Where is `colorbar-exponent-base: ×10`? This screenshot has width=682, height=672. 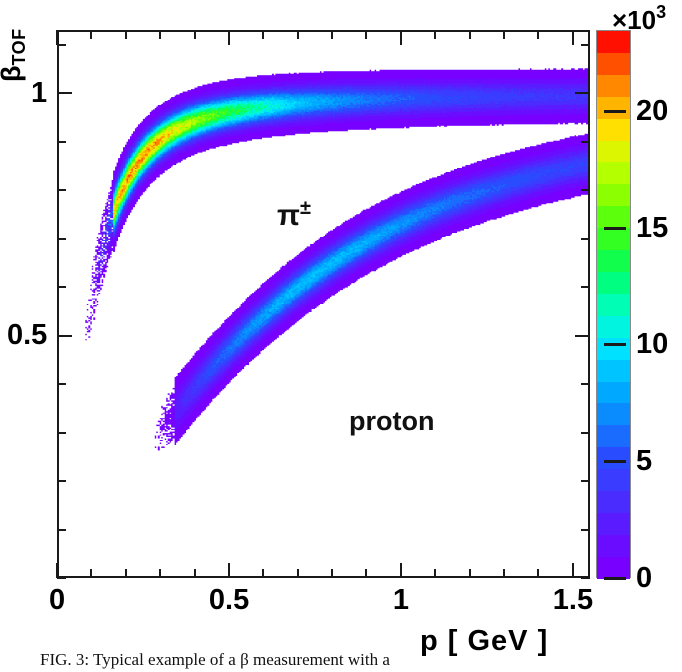 colorbar-exponent-base: ×10 is located at coordinates (634, 19).